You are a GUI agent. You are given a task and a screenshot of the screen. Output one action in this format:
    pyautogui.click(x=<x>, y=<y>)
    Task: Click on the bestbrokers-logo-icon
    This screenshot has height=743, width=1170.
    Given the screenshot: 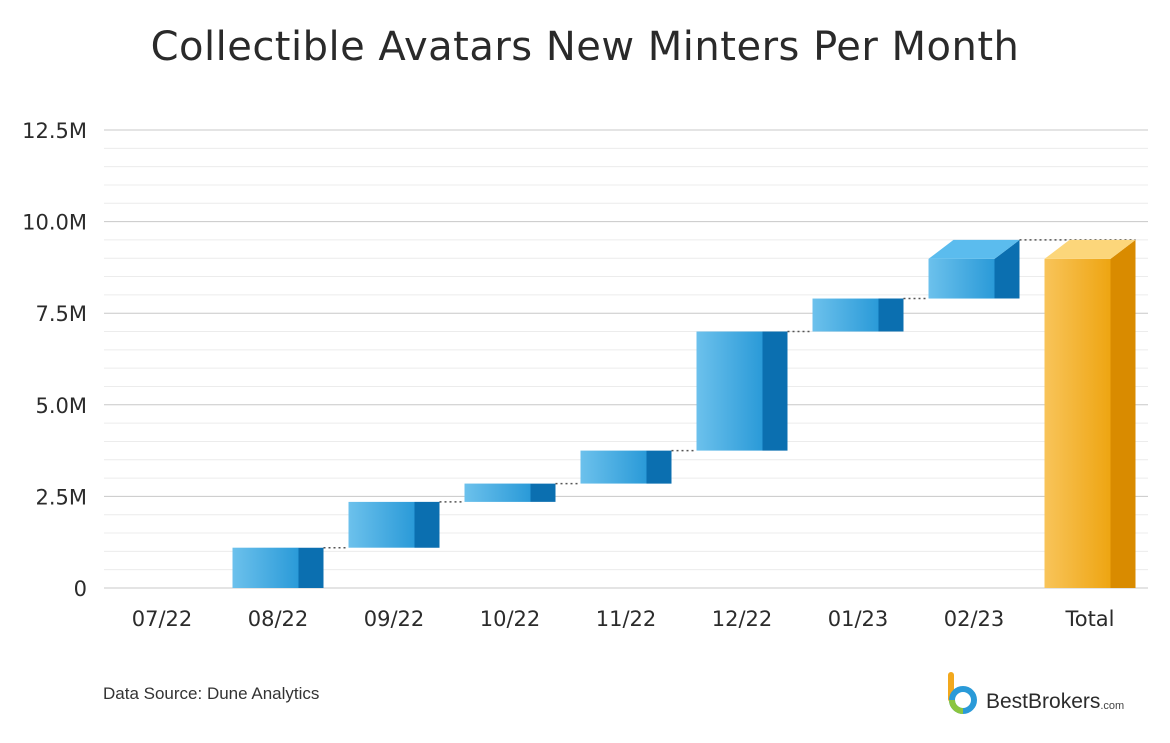 What is the action you would take?
    pyautogui.click(x=962, y=693)
    